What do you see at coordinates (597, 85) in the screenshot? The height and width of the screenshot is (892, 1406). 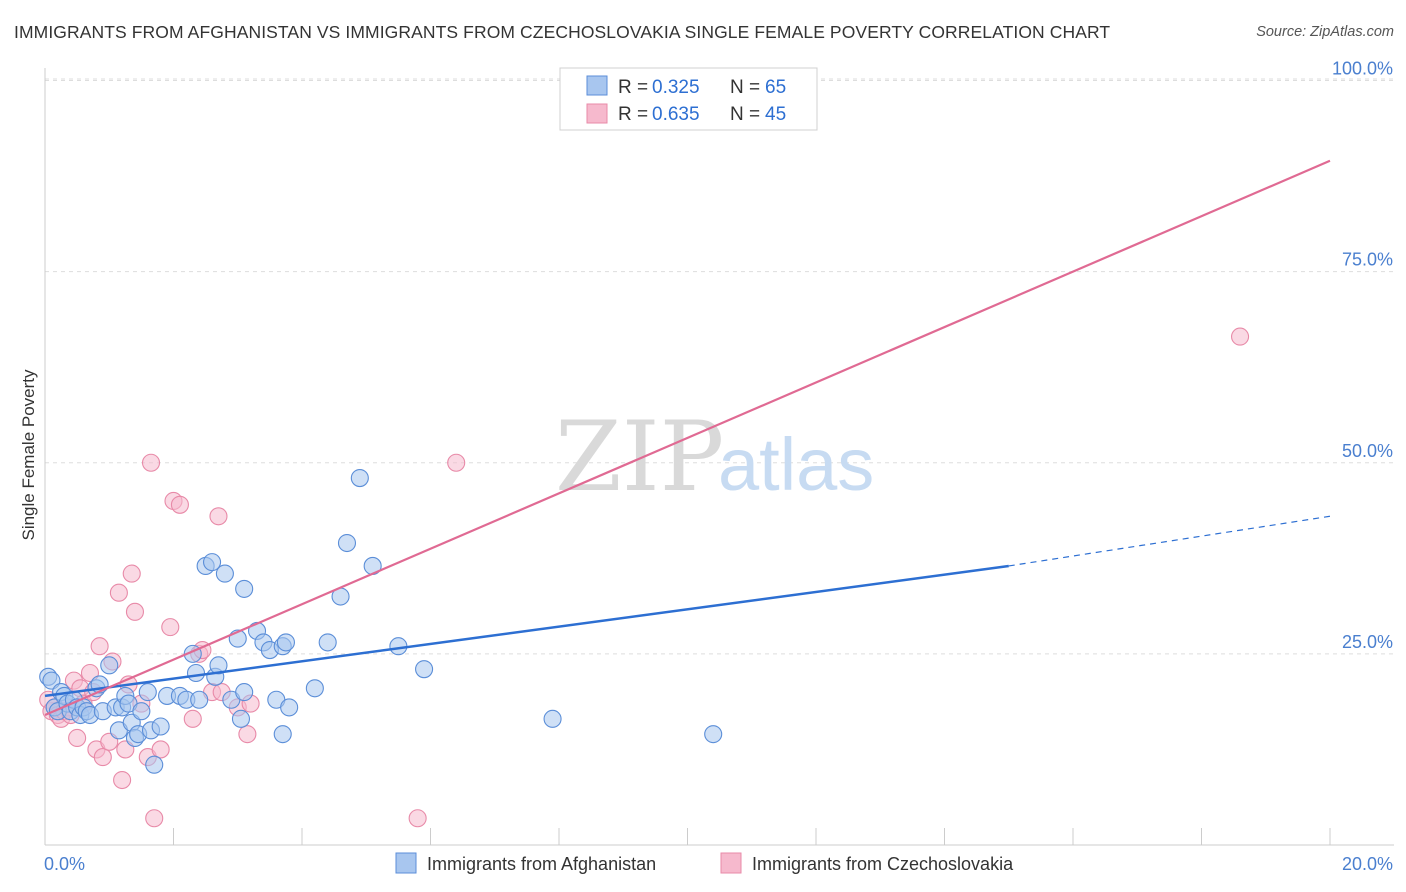 I see `legend-swatch-afghanistan` at bounding box center [597, 85].